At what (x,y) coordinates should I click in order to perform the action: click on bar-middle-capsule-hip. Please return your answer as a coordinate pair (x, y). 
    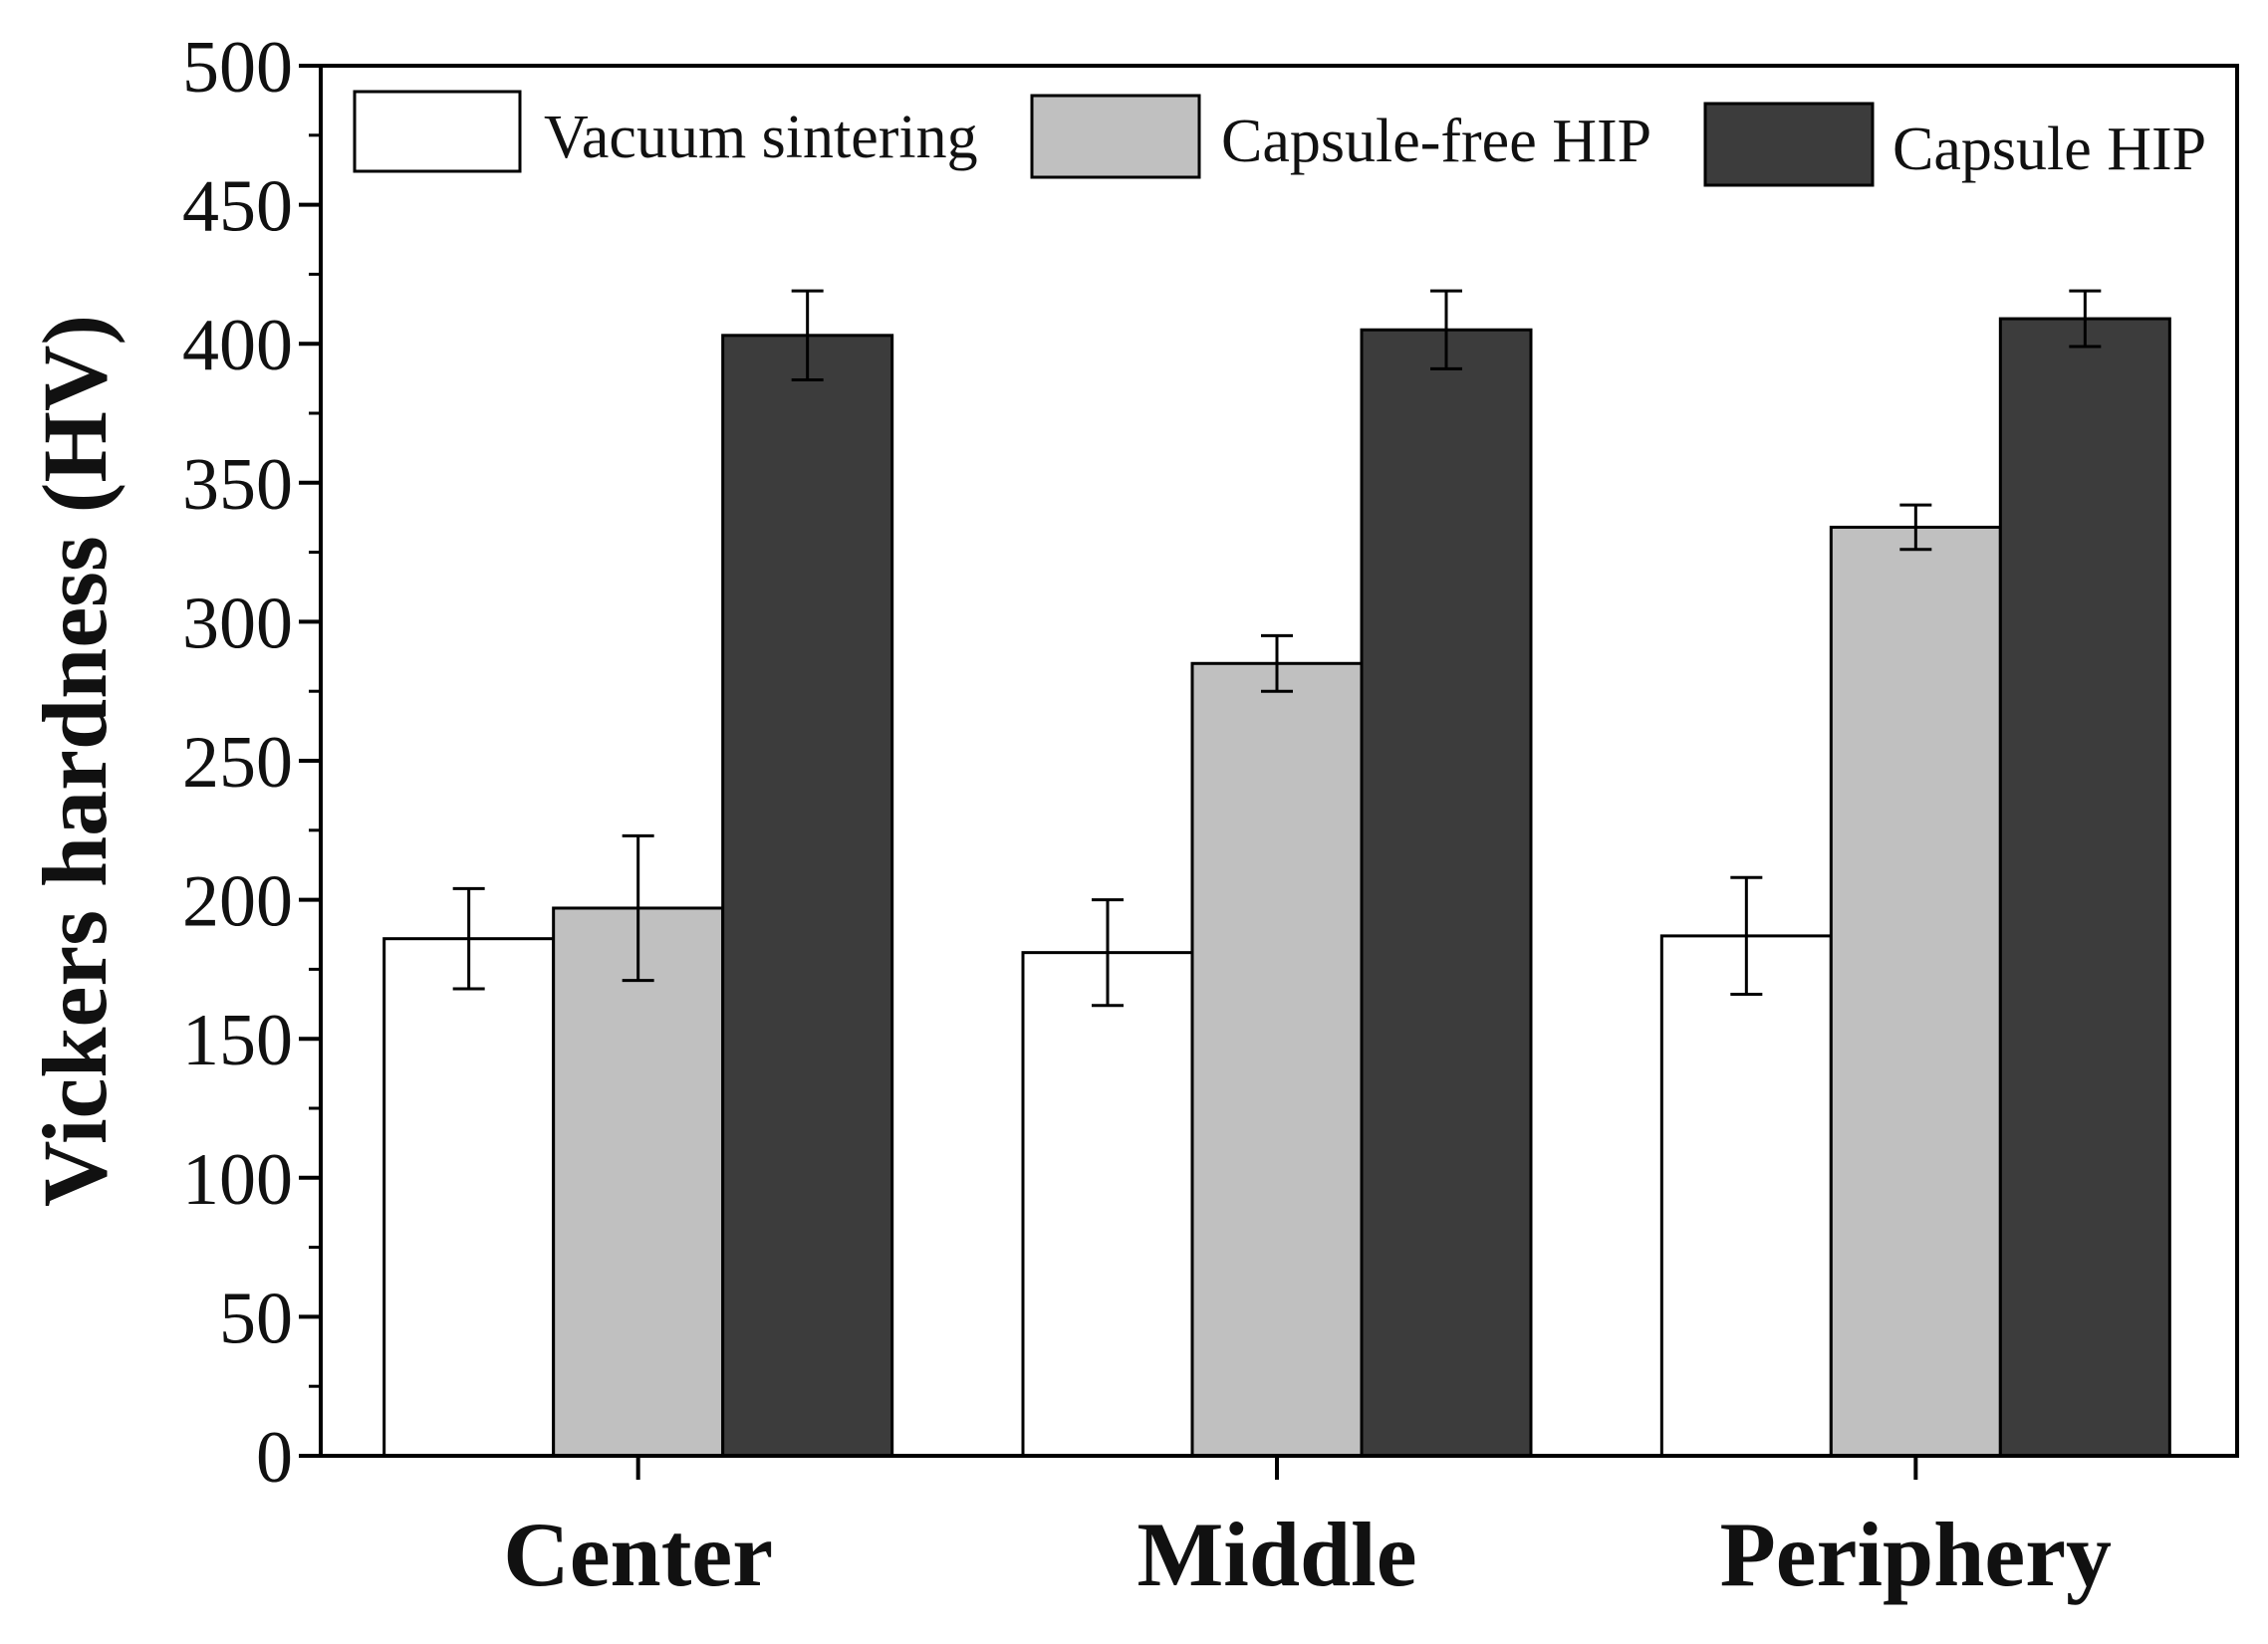
    Looking at the image, I should click on (1446, 893).